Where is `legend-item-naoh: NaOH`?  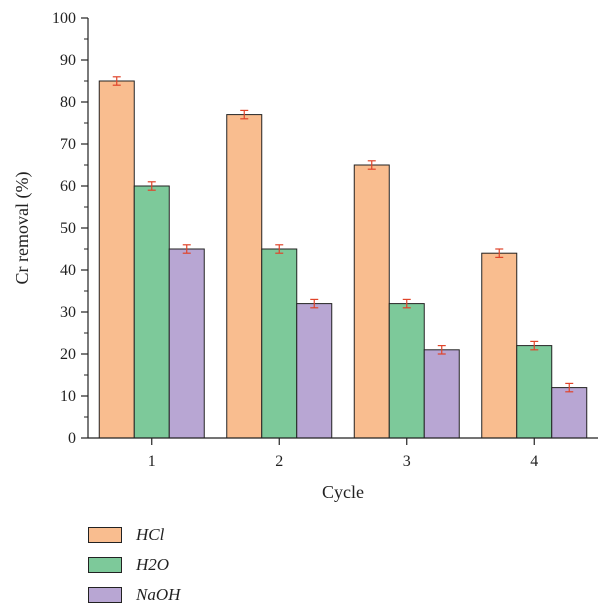 legend-item-naoh: NaOH is located at coordinates (134, 595).